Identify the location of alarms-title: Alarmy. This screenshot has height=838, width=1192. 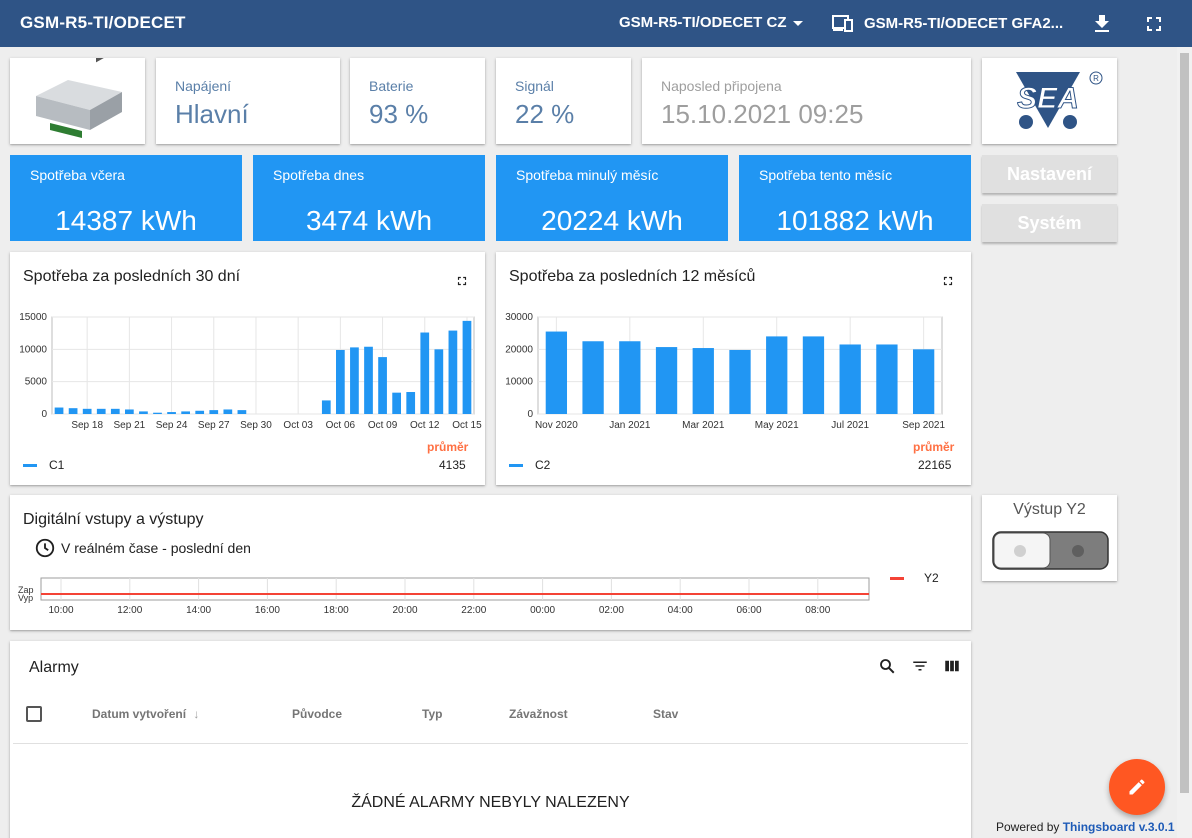
(54, 667).